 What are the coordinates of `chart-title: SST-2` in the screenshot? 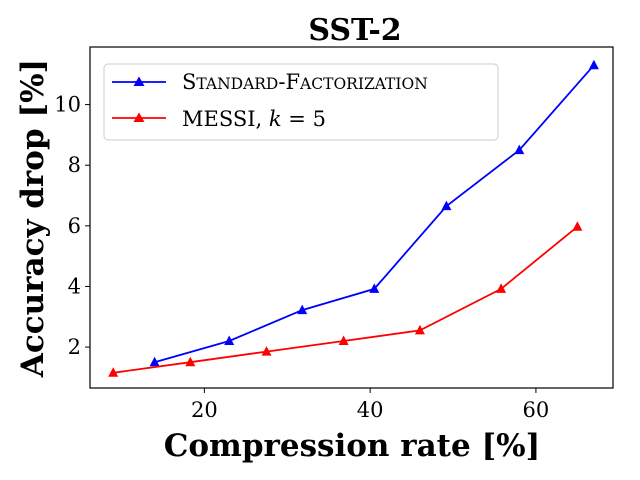 It's located at (354, 30).